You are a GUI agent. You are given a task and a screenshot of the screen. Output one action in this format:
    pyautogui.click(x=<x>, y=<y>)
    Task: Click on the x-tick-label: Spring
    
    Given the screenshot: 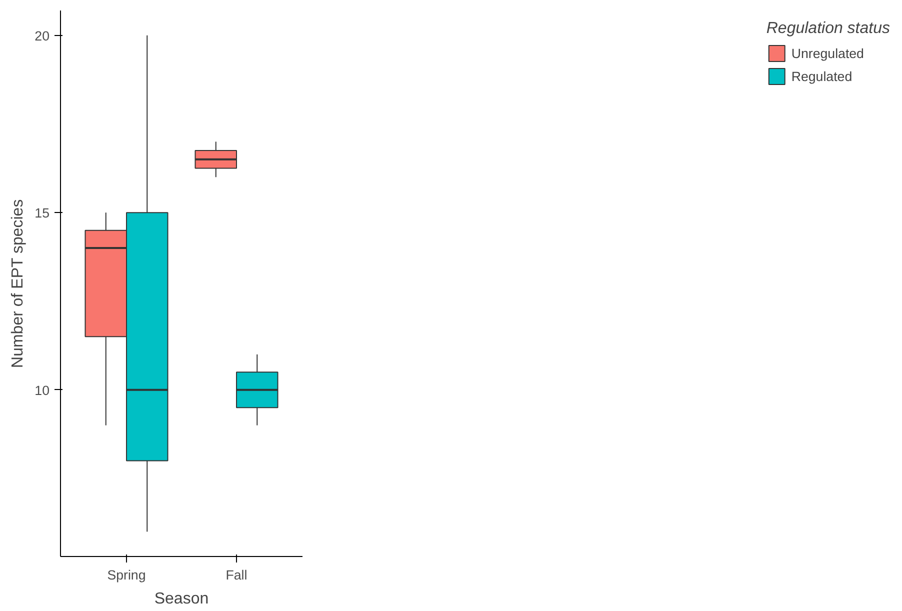 What is the action you would take?
    pyautogui.click(x=126, y=575)
    